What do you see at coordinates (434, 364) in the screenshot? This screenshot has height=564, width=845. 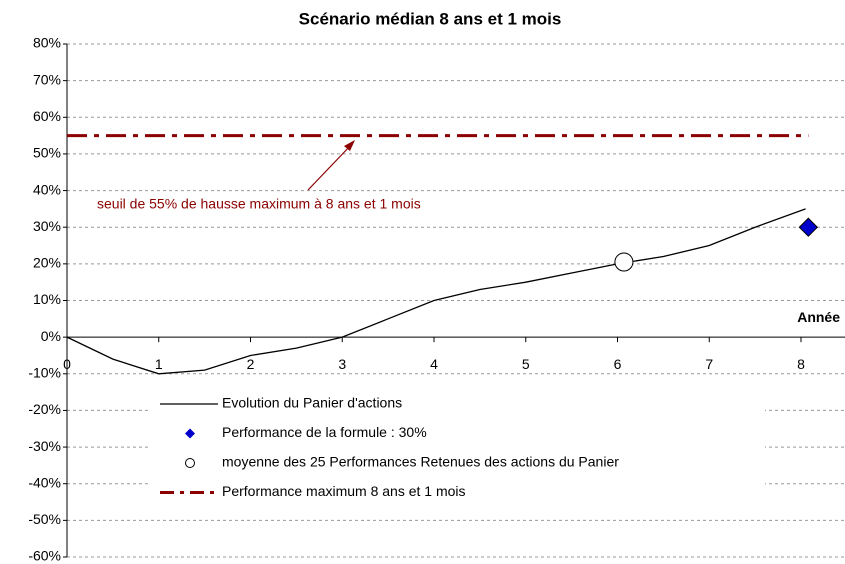 I see `x-tick-label: 4` at bounding box center [434, 364].